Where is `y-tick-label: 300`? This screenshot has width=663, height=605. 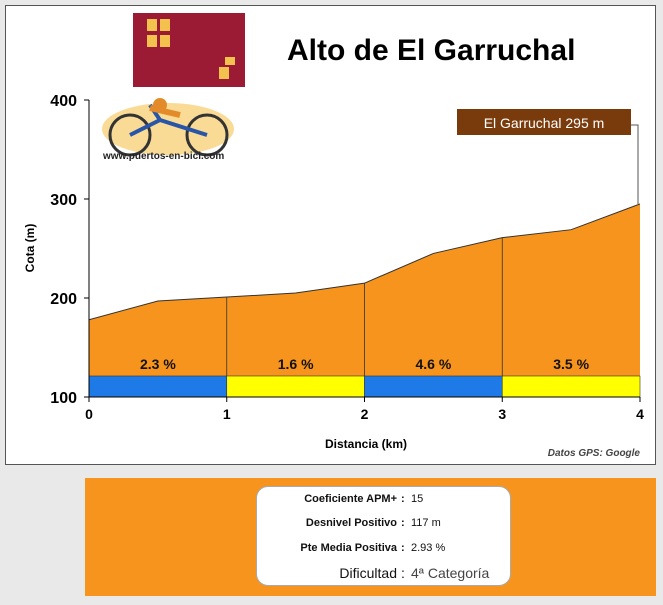 y-tick-label: 300 is located at coordinates (63, 200).